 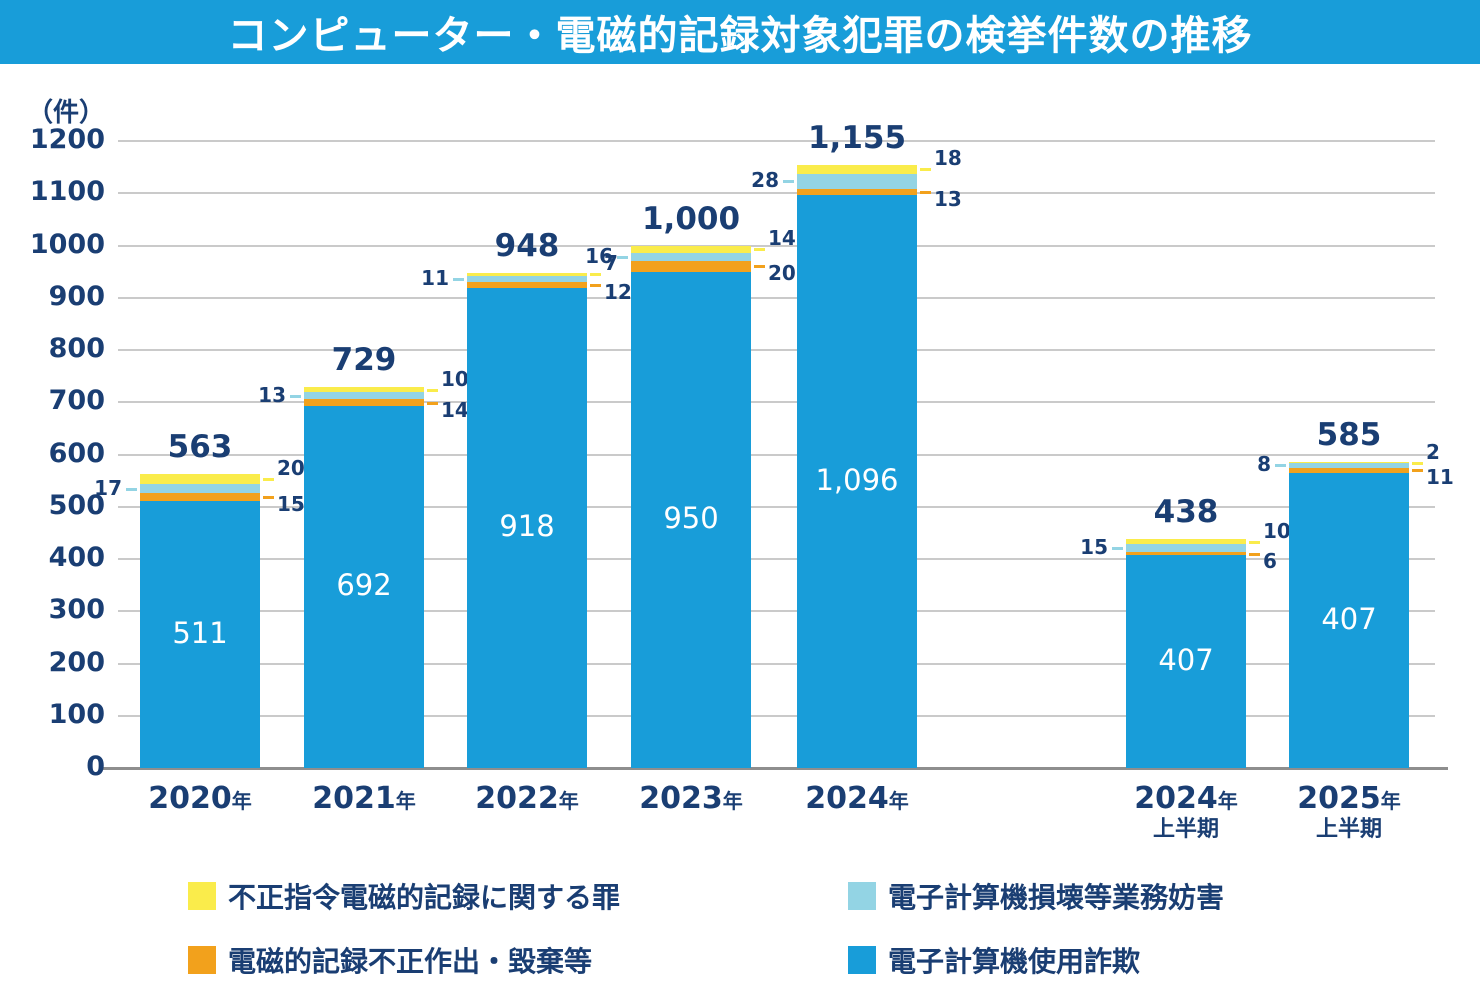 I want to click on legend-swatch-orange, so click(x=202, y=960).